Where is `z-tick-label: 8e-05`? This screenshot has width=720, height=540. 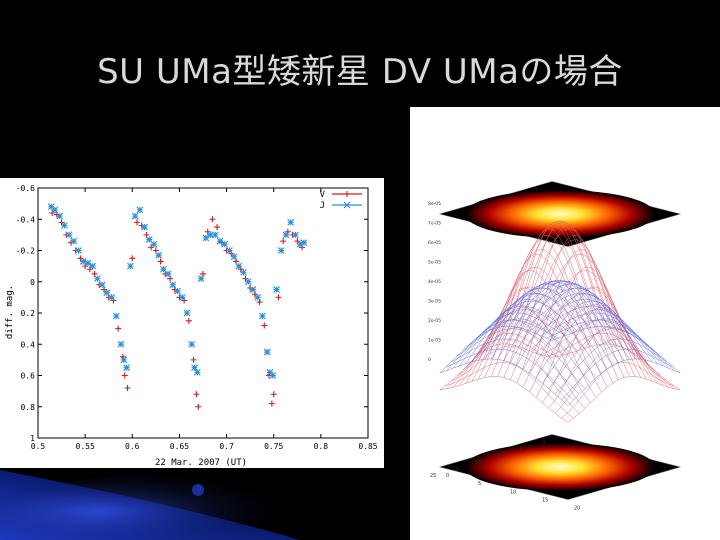 z-tick-label: 8e-05 is located at coordinates (434, 204).